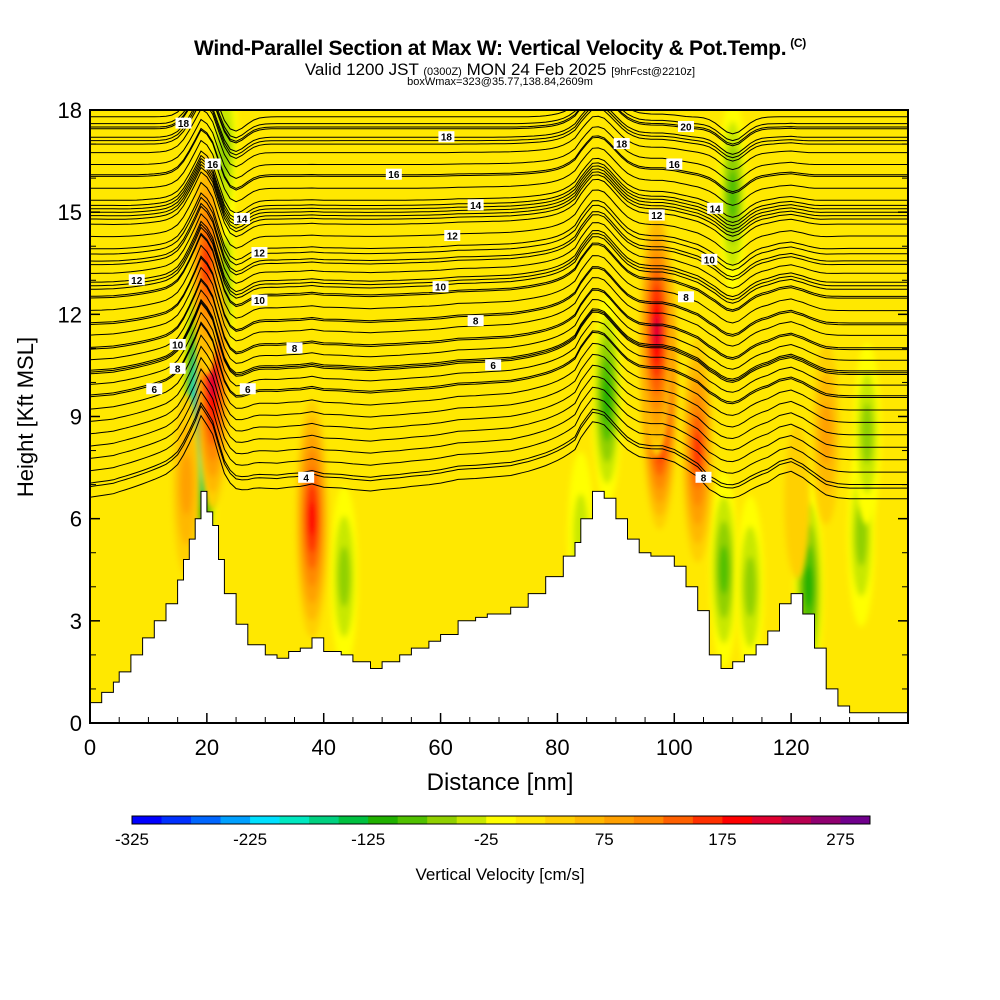  I want to click on colorbar: -325 -225 -125 -25 75 175 275, so click(493, 832).